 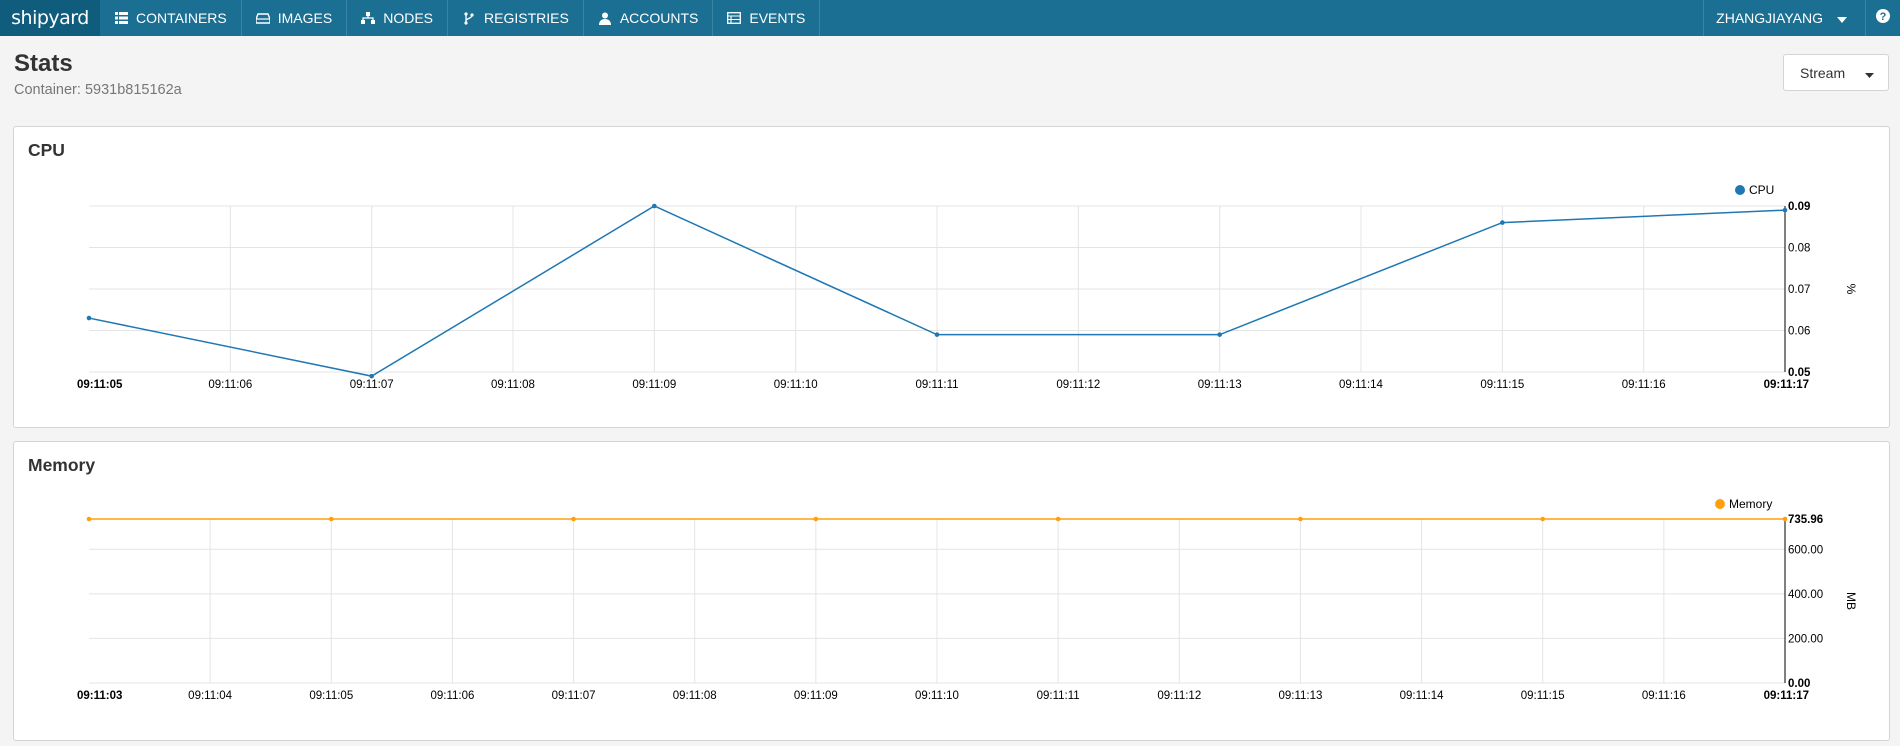 I want to click on stream-mode-label: Stream, so click(x=1823, y=72).